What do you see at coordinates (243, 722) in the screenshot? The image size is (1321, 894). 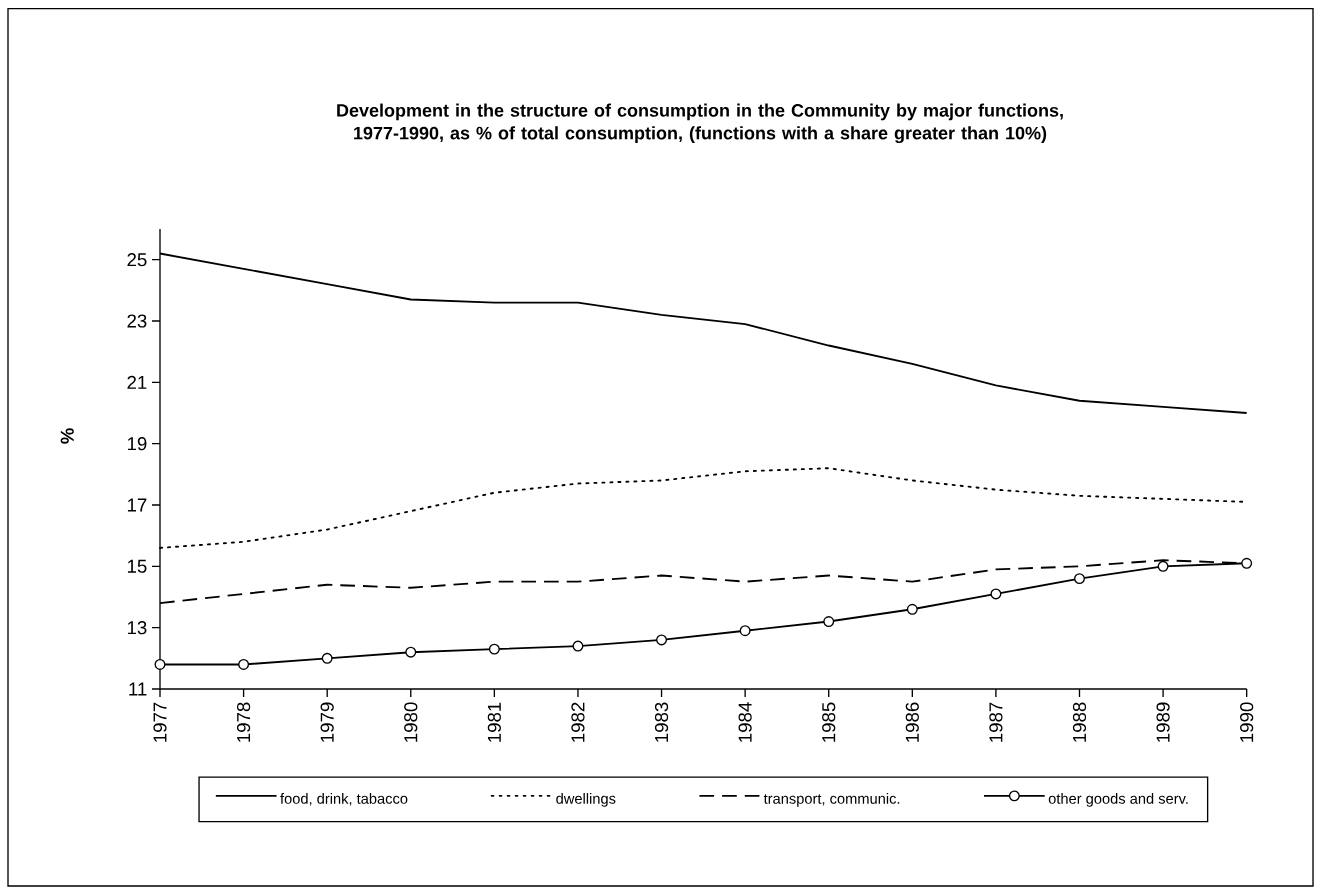 I see `x-tick-label: 1978` at bounding box center [243, 722].